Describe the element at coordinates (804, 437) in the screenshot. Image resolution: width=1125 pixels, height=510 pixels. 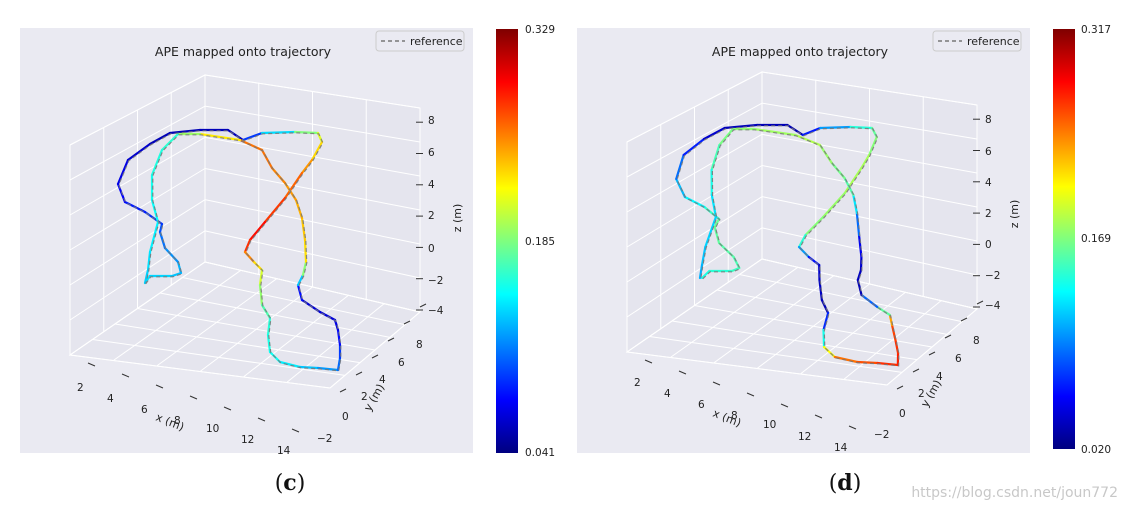
I see `x-tick-12: 12` at that location.